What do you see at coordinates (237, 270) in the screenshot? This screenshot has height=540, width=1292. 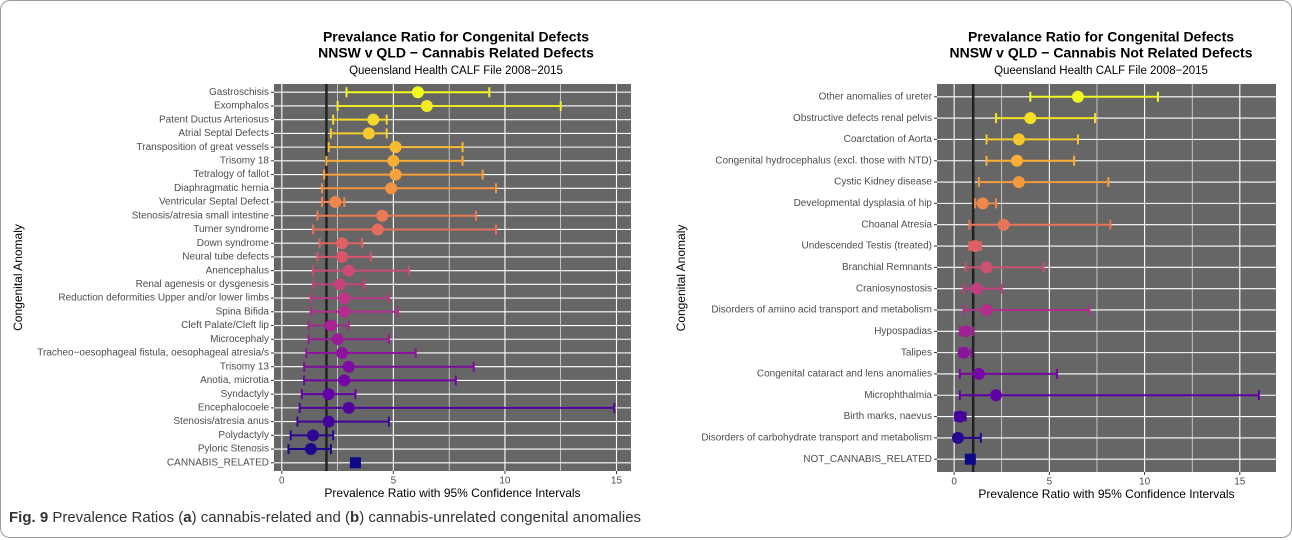 I see `y-tick-label: Anencephalus` at bounding box center [237, 270].